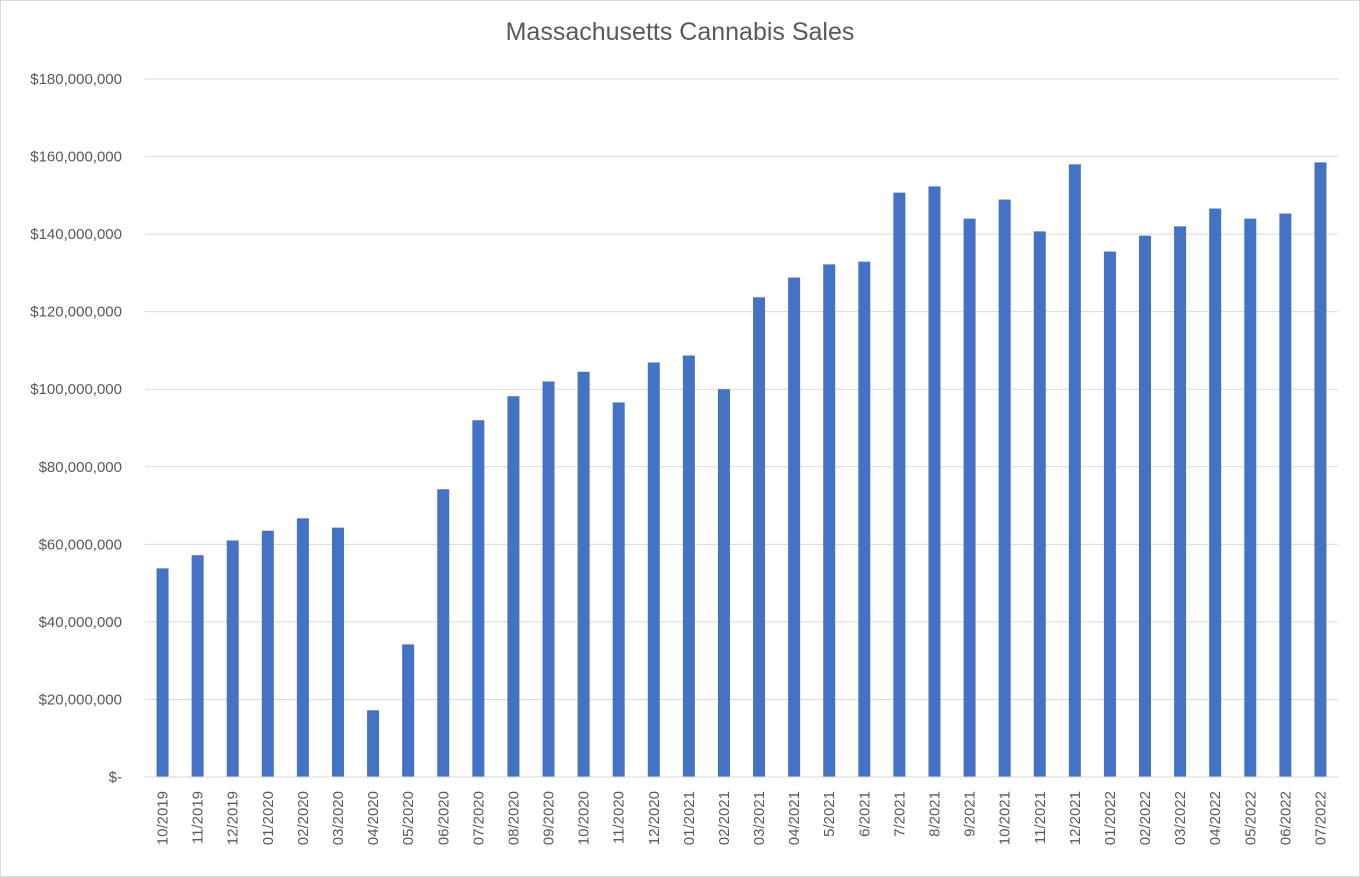 This screenshot has height=877, width=1360. What do you see at coordinates (1005, 818) in the screenshot?
I see `x-tick-label: 10/2021` at bounding box center [1005, 818].